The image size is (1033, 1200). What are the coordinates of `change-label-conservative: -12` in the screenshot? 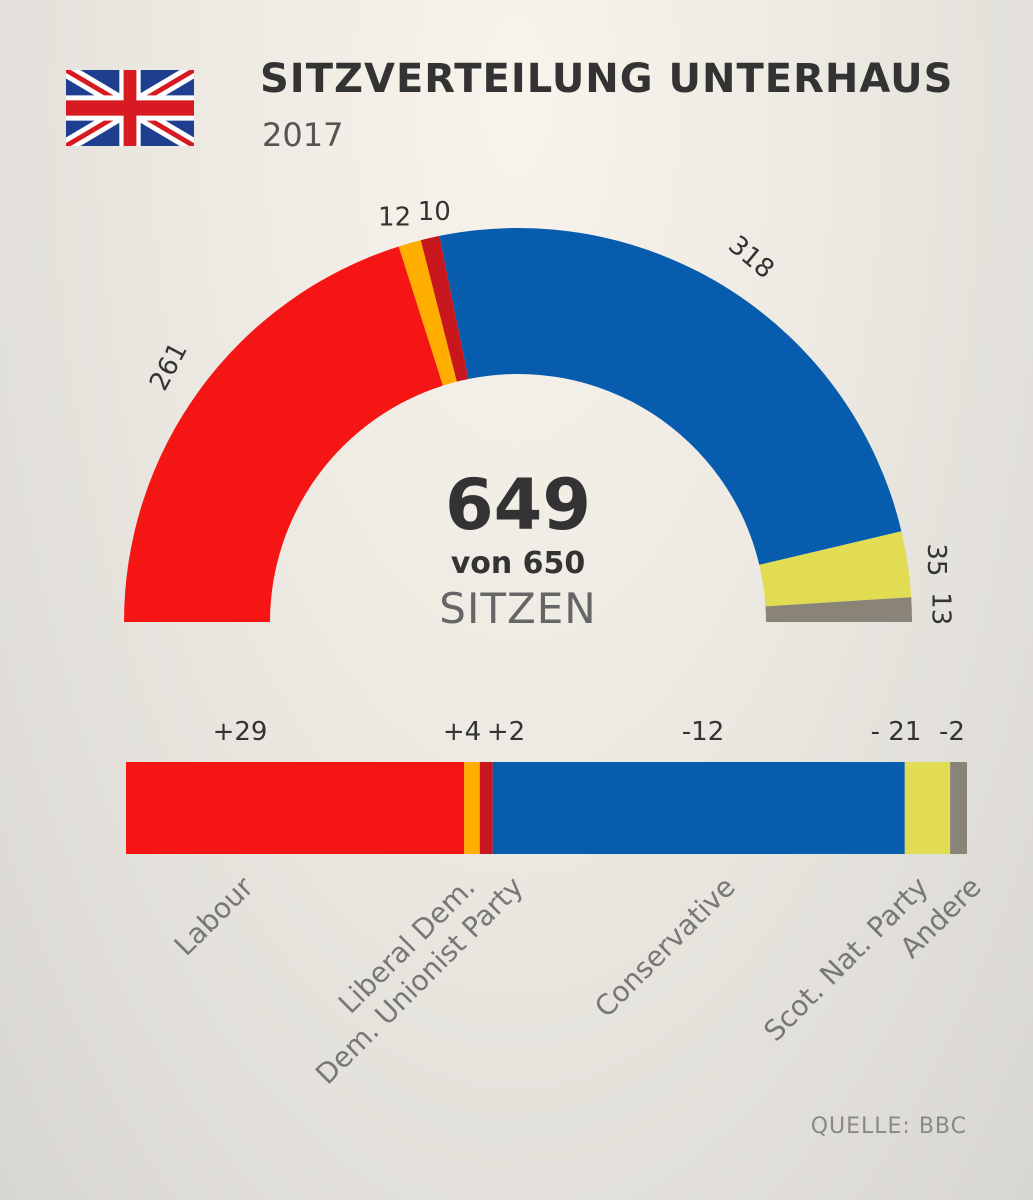 It's located at (703, 732).